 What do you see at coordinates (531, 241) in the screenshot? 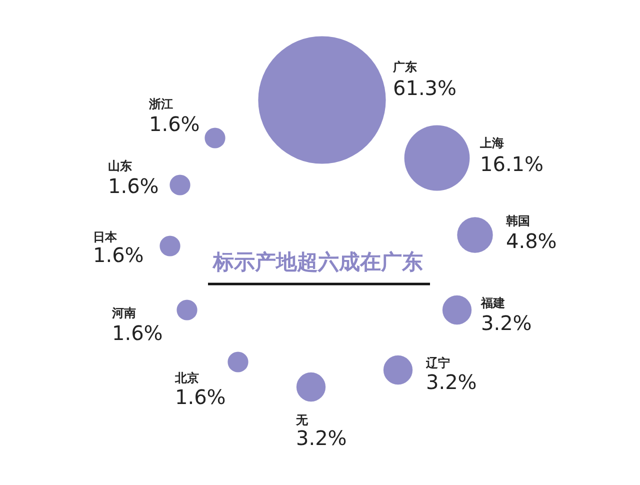
I see `data-label: 4.8%` at bounding box center [531, 241].